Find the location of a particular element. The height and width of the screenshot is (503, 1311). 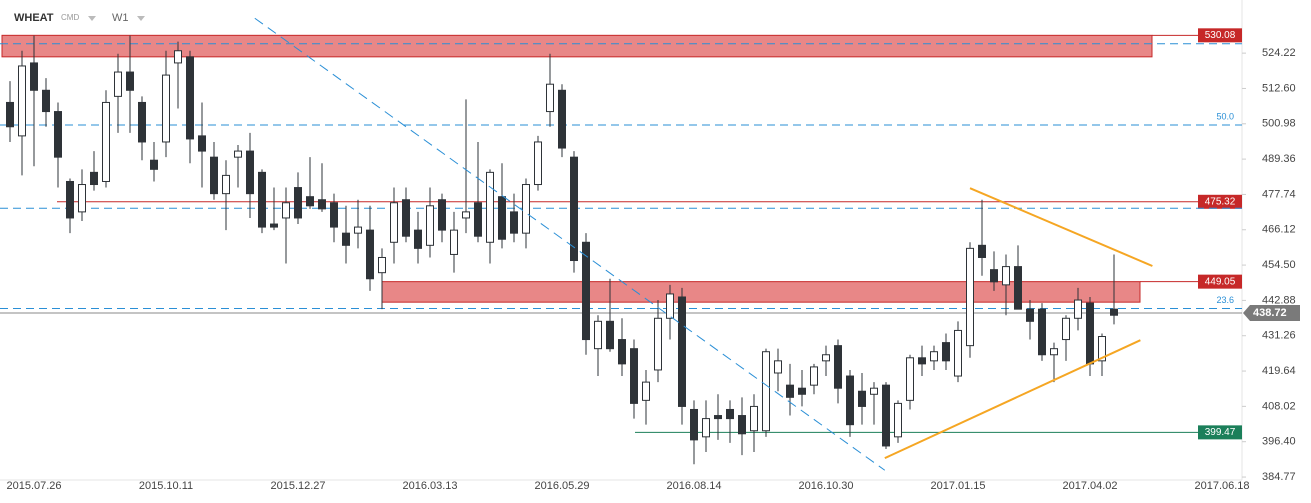

price-label: 475.32 is located at coordinates (1220, 201).